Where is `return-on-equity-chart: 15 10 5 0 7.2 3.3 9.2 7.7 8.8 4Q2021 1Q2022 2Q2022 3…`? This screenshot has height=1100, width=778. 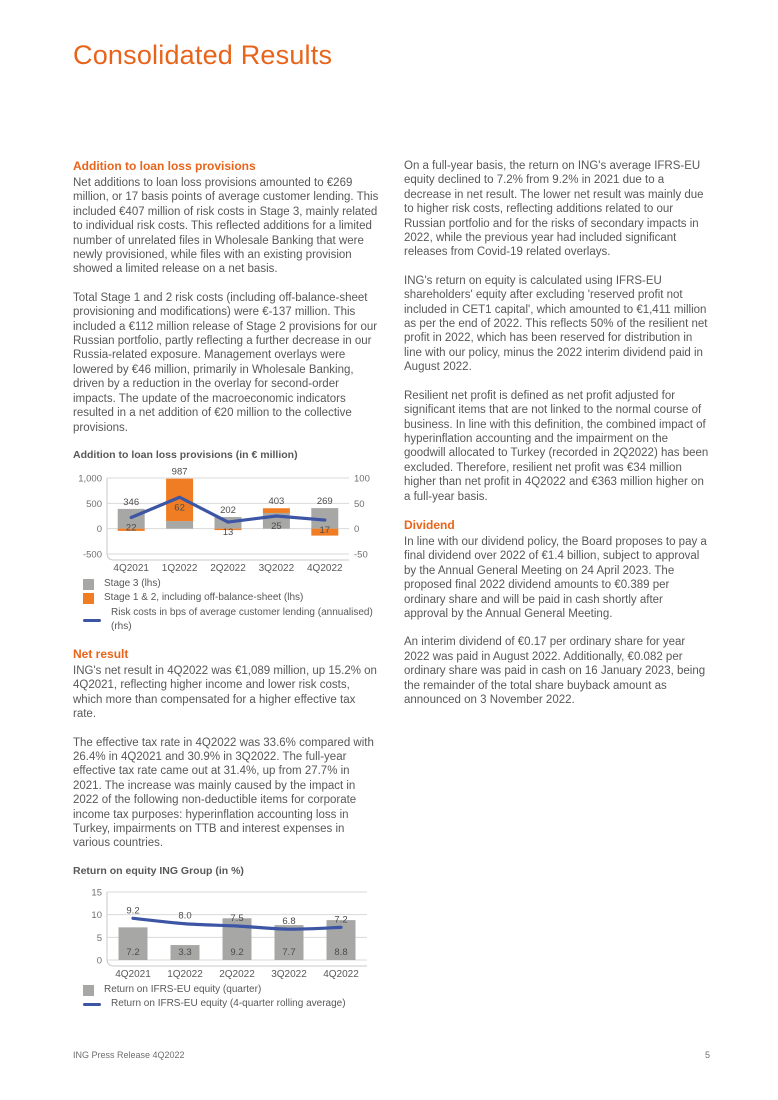 return-on-equity-chart: 15 10 5 0 7.2 3.3 9.2 7.7 8.8 4Q2021 1Q2022 2Q2022 3… is located at coordinates (229, 933).